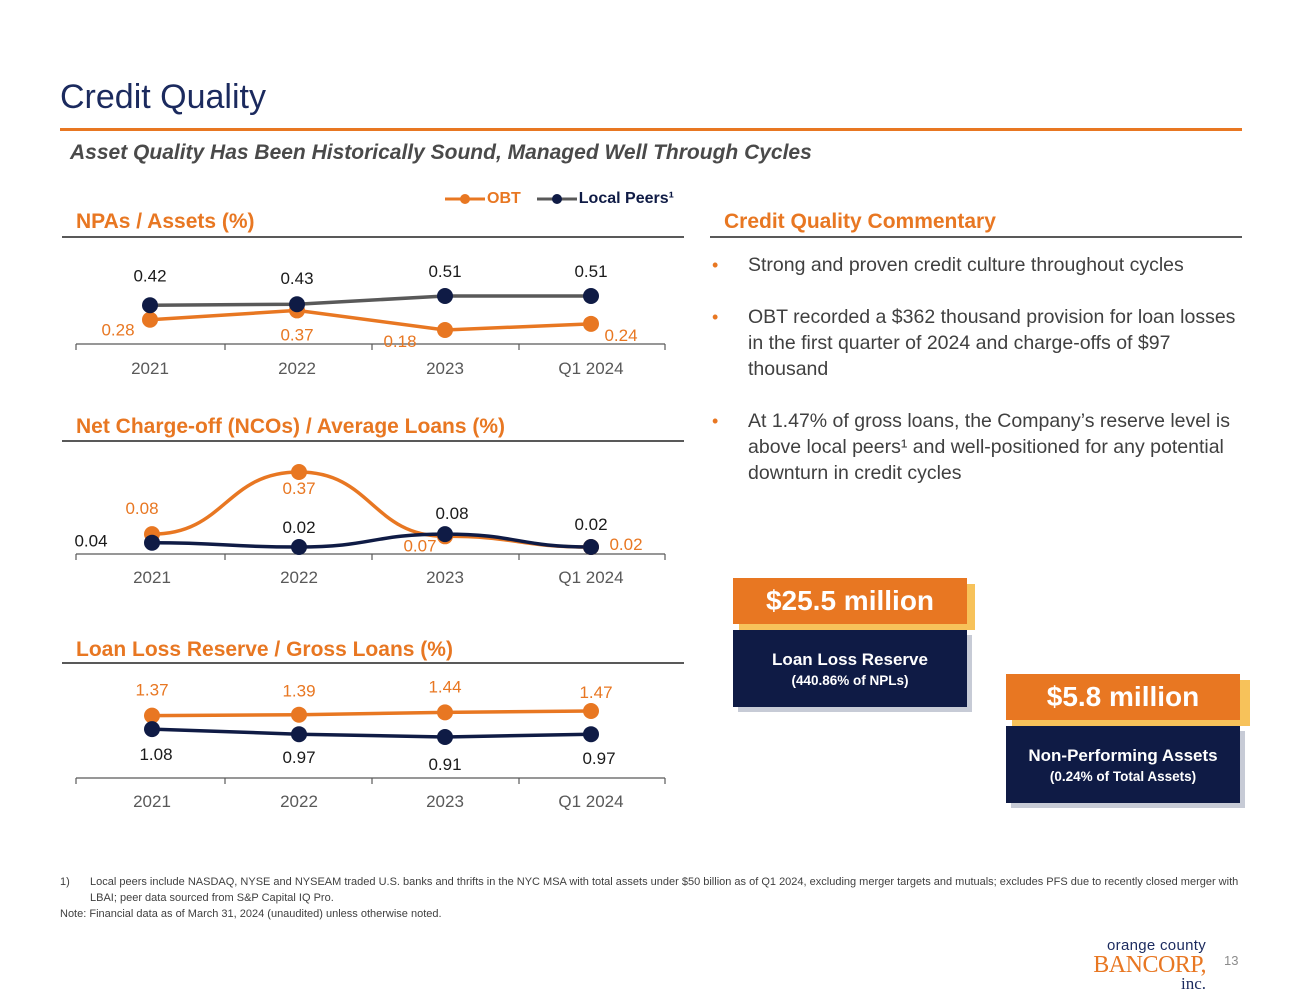 This screenshot has width=1300, height=1005. Describe the element at coordinates (151, 690) in the screenshot. I see `obt-data-label: 1.37` at that location.